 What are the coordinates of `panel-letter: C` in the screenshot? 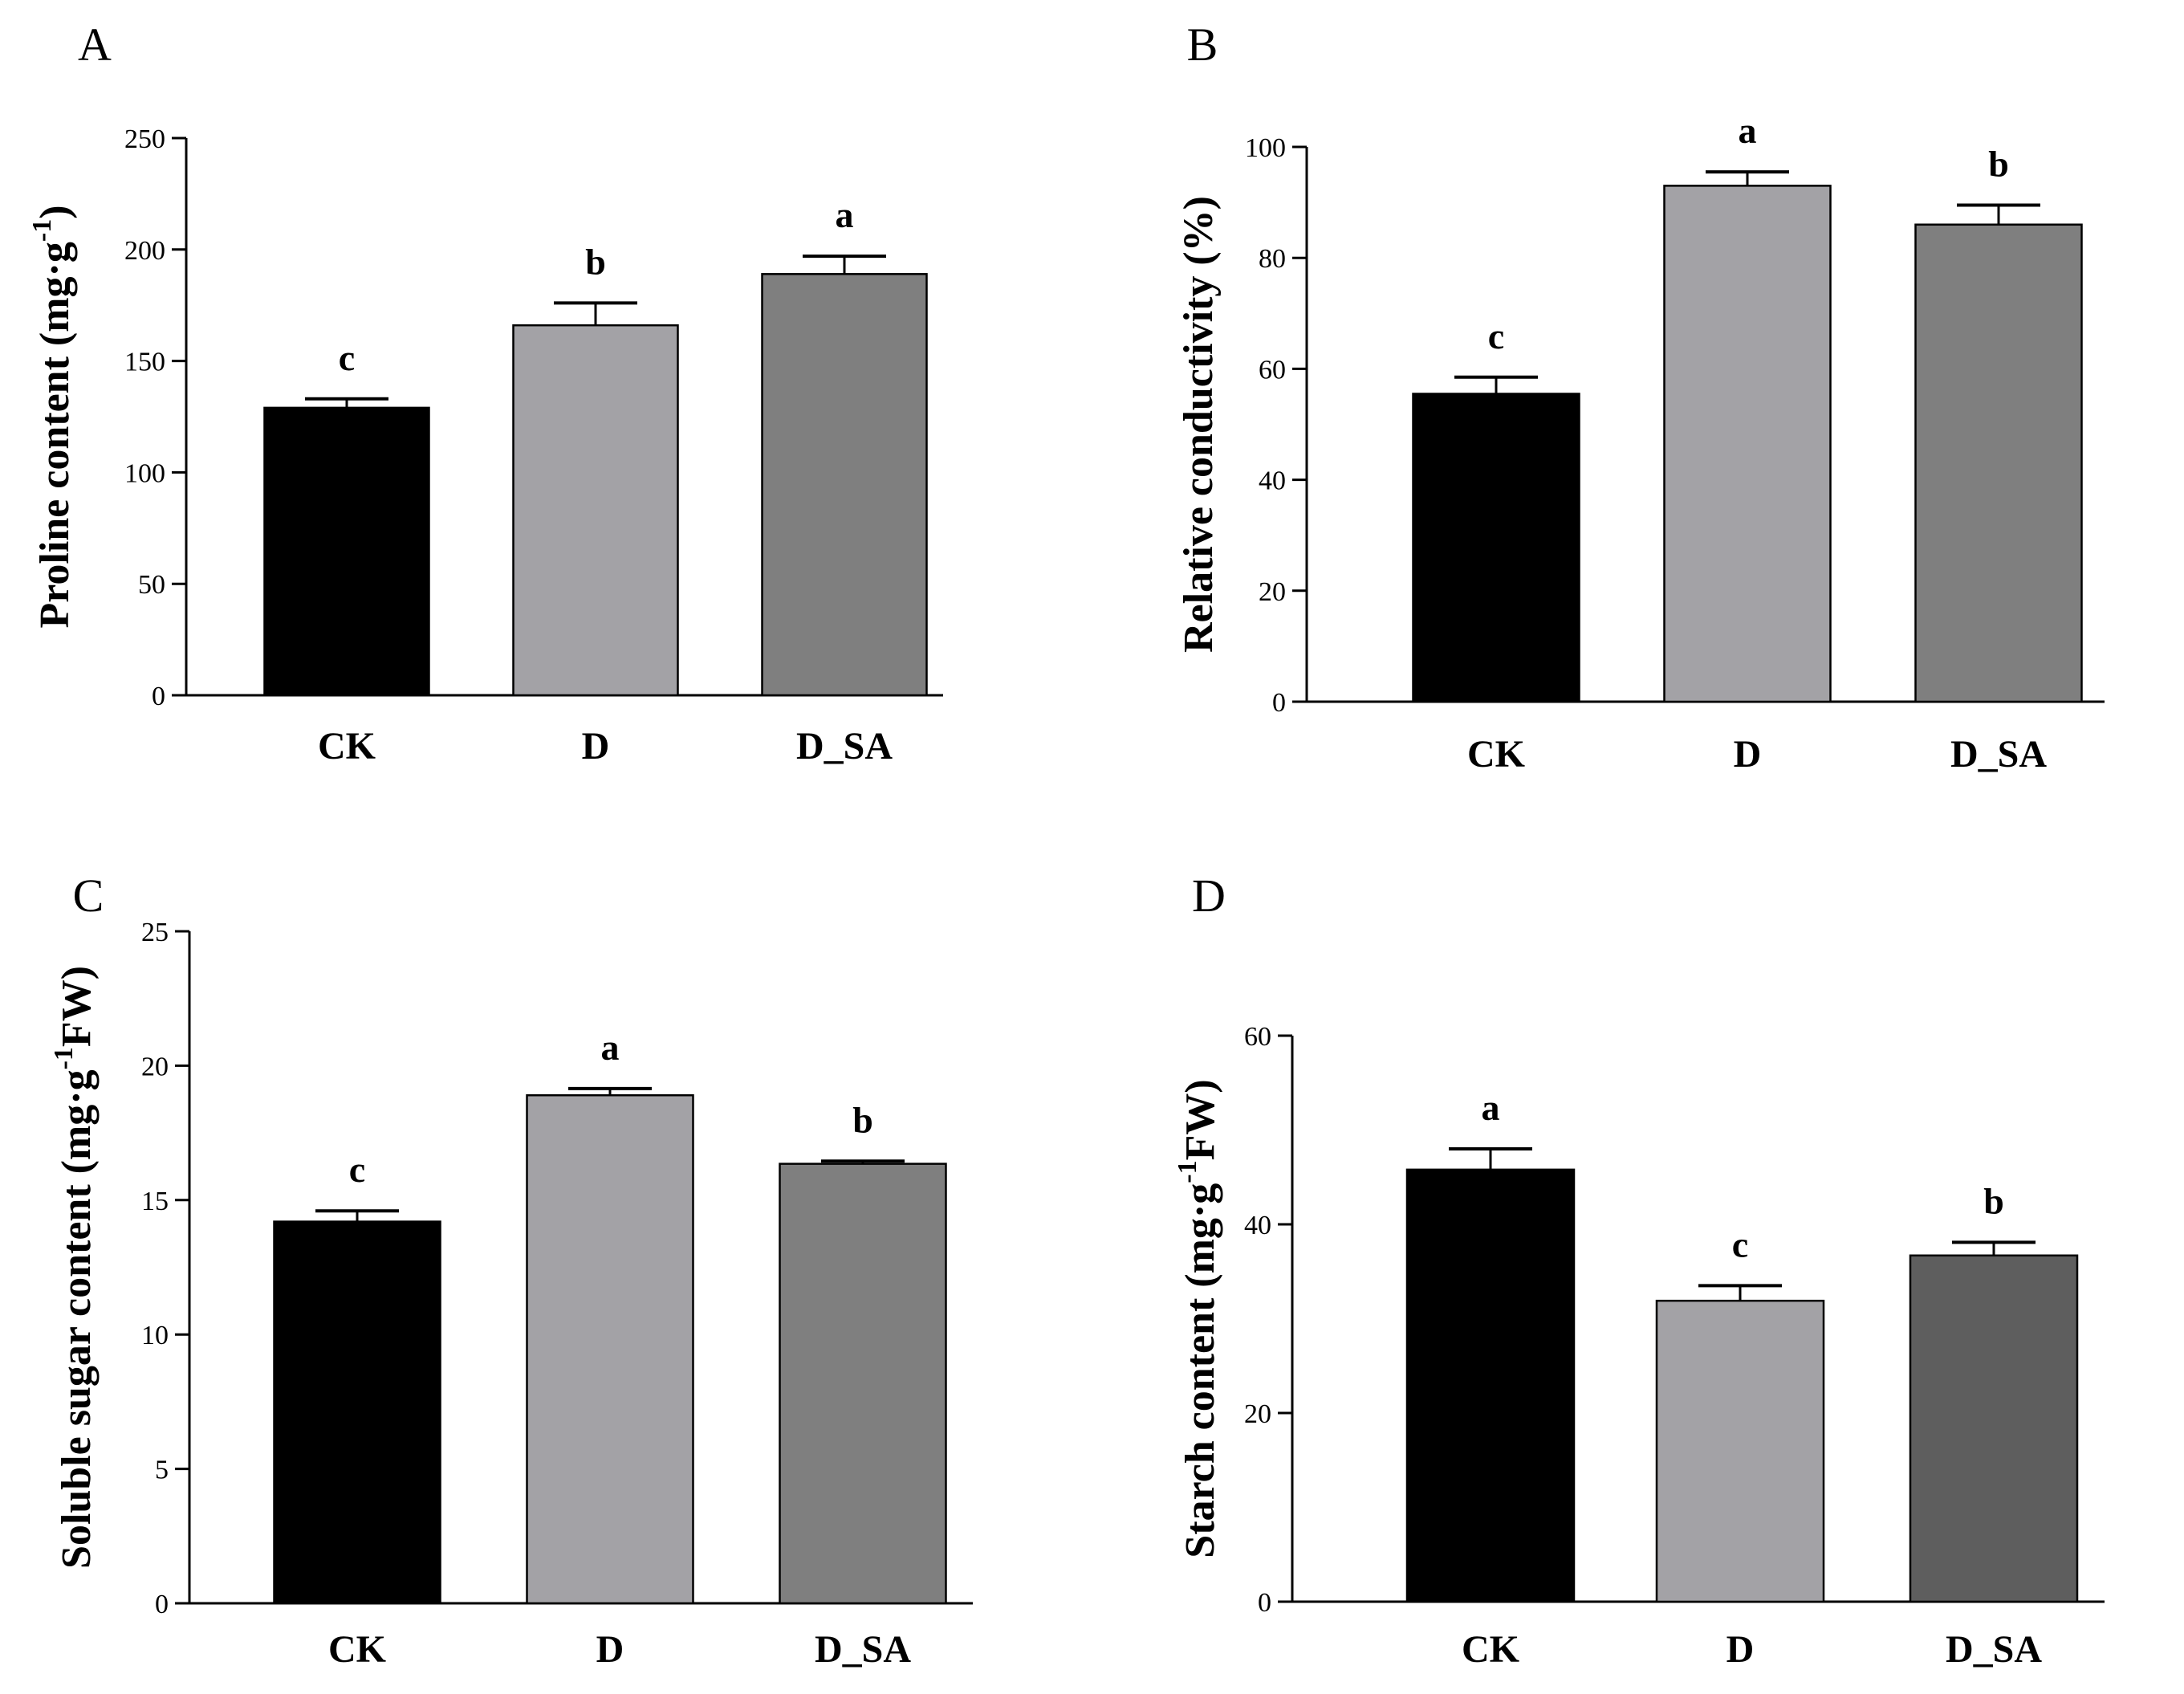 It's located at (89, 896).